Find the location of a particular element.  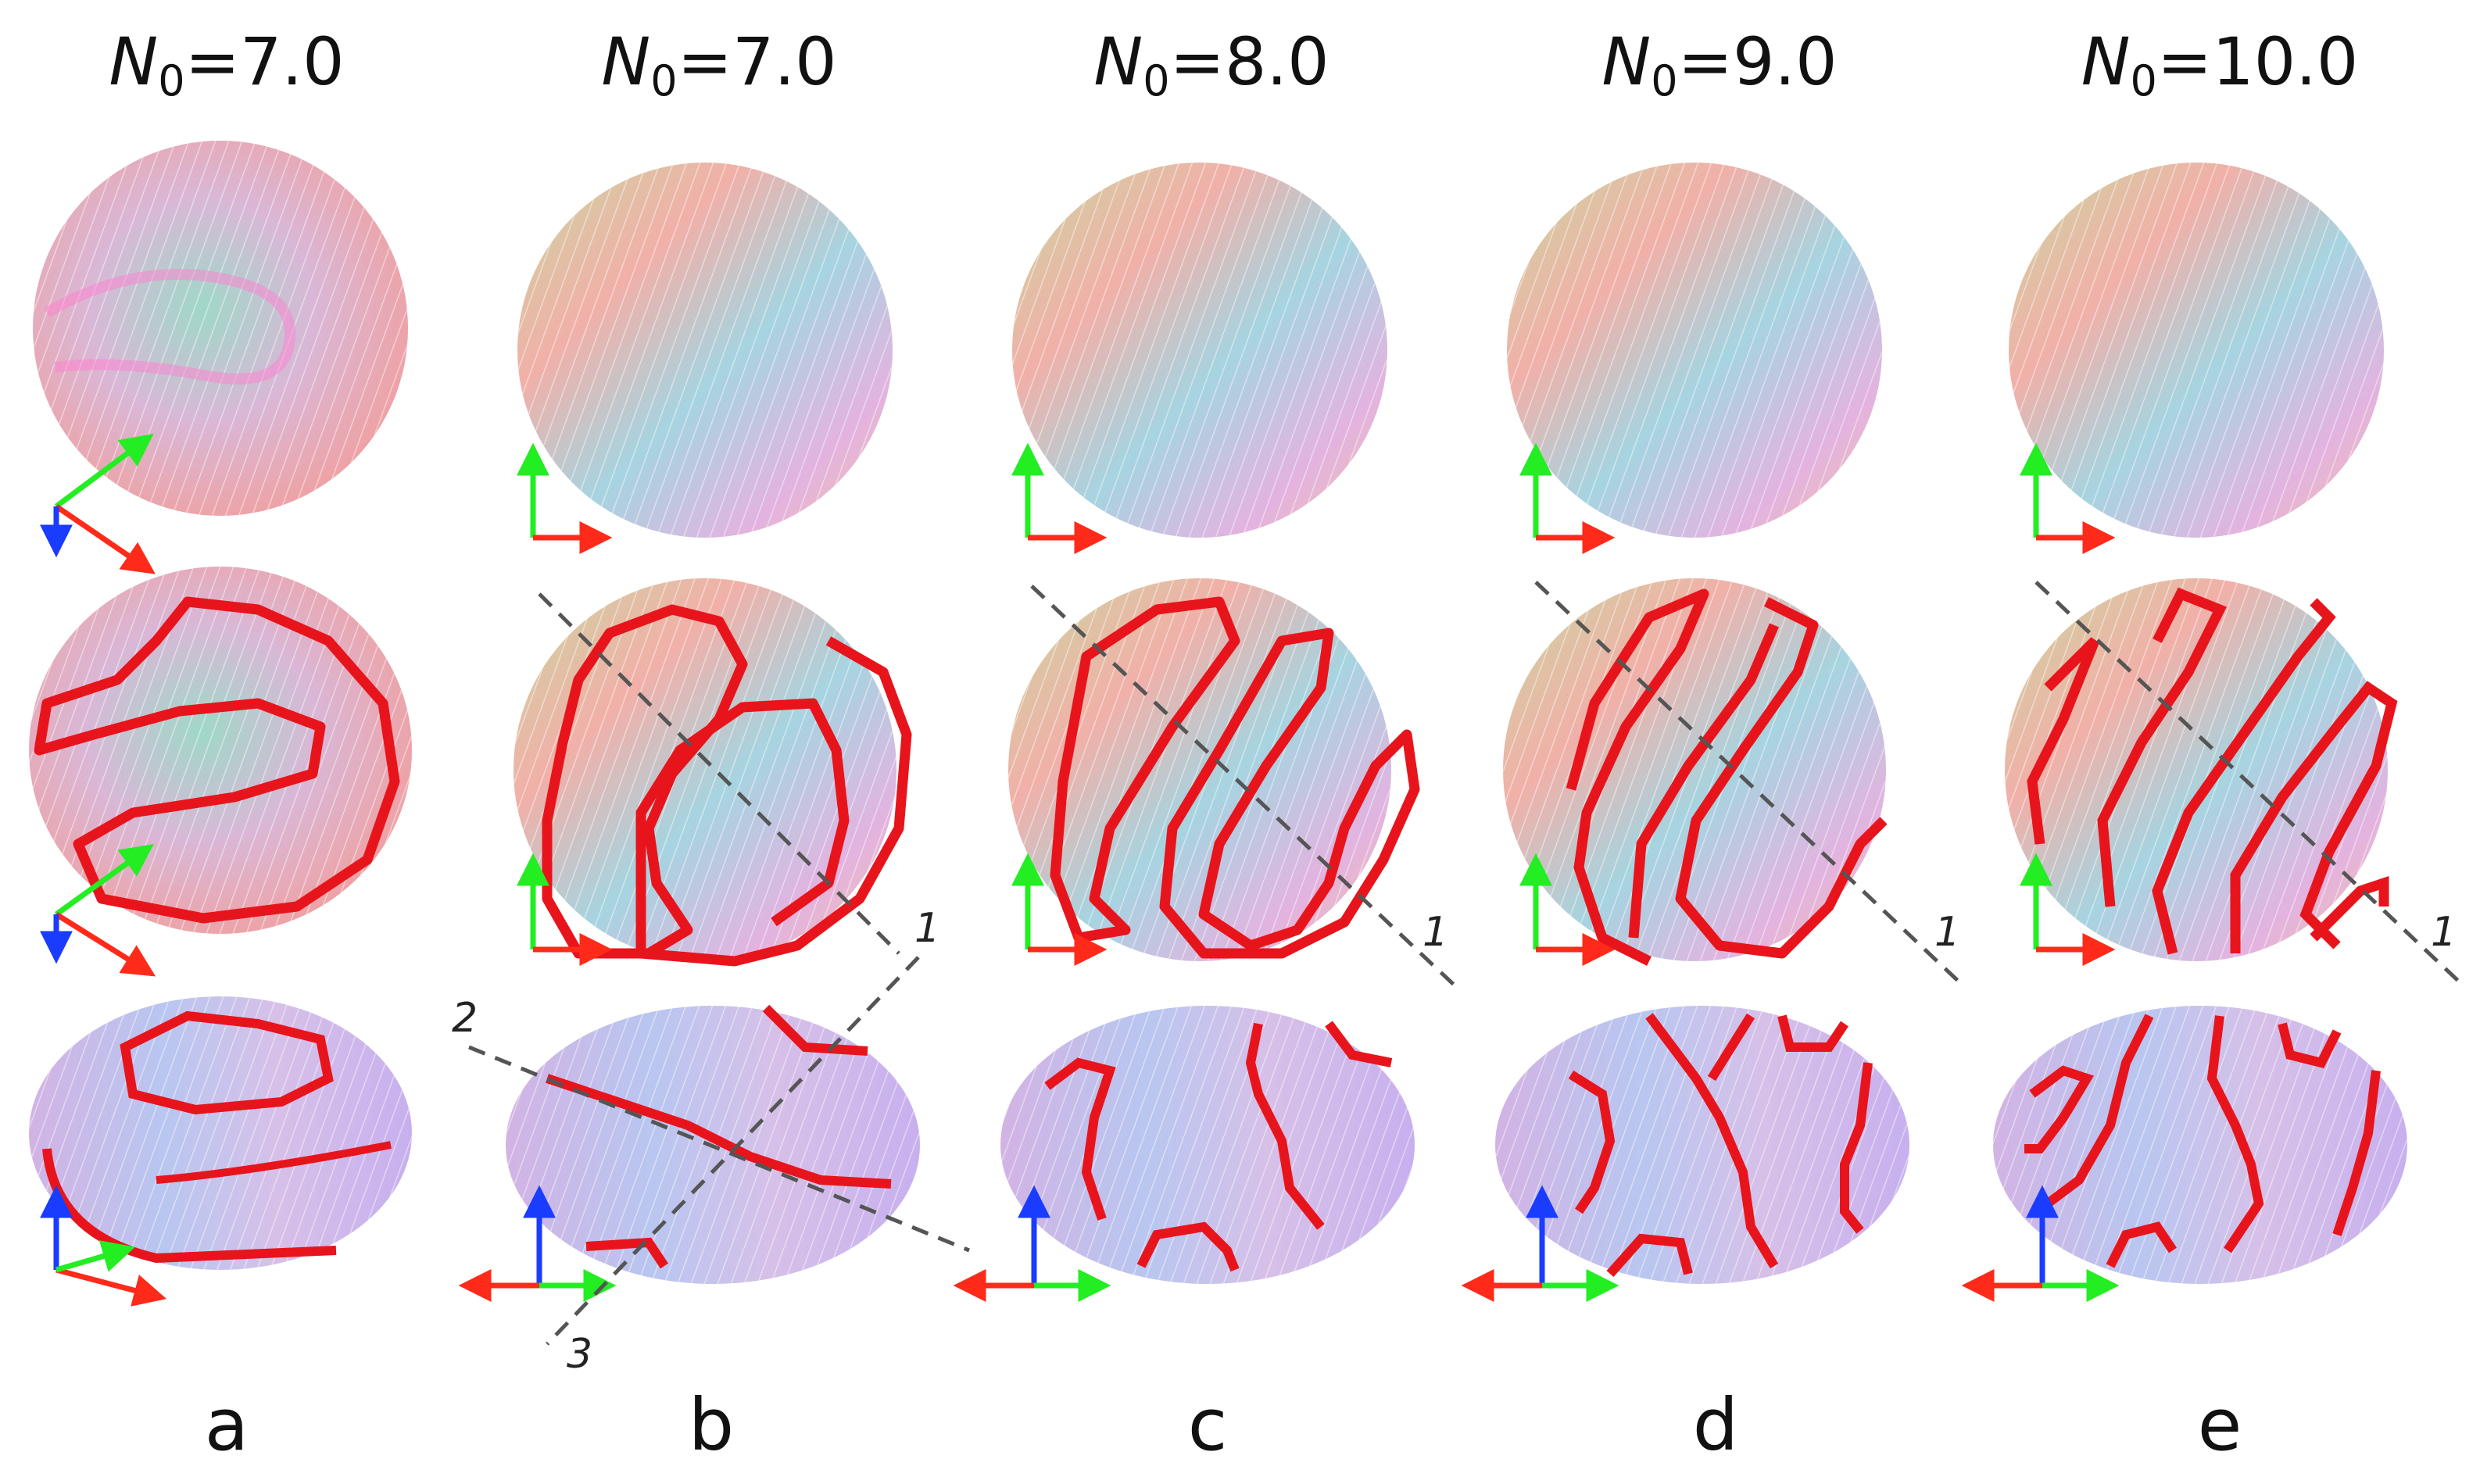

panel-a-middle is located at coordinates (221, 750).